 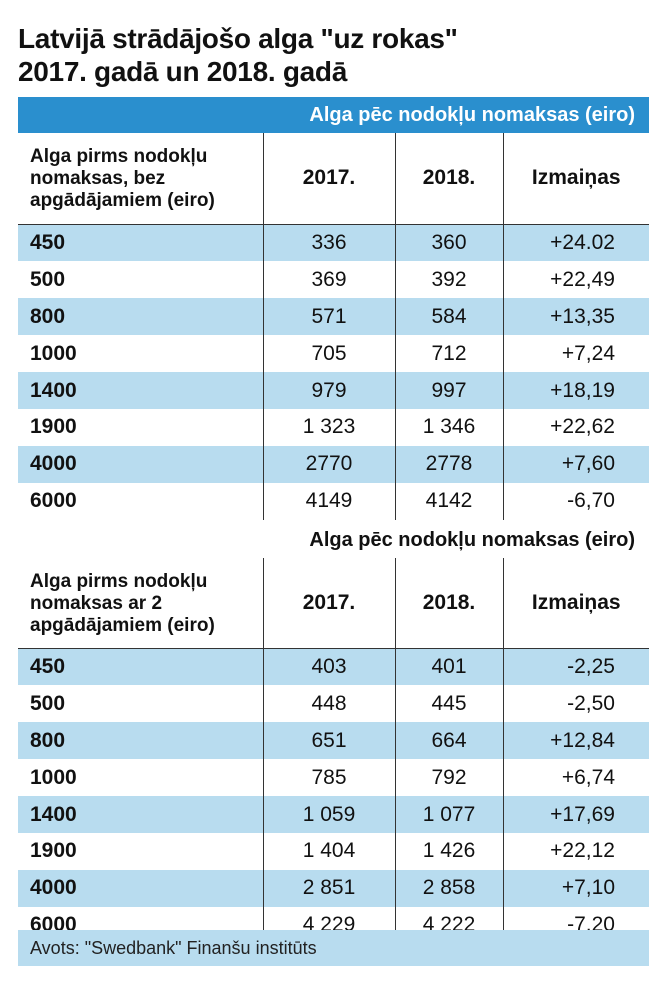 I want to click on value-2018-cell: 445, so click(x=448, y=704).